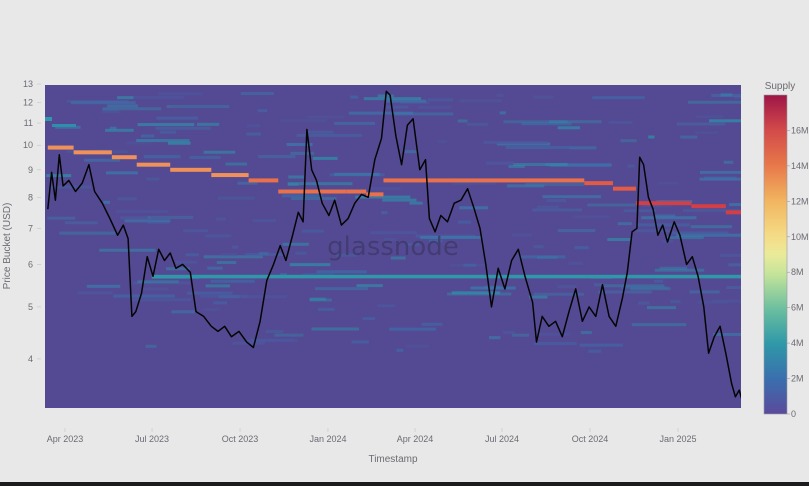 This screenshot has height=486, width=809. I want to click on y-tick-label: 7, so click(30, 228).